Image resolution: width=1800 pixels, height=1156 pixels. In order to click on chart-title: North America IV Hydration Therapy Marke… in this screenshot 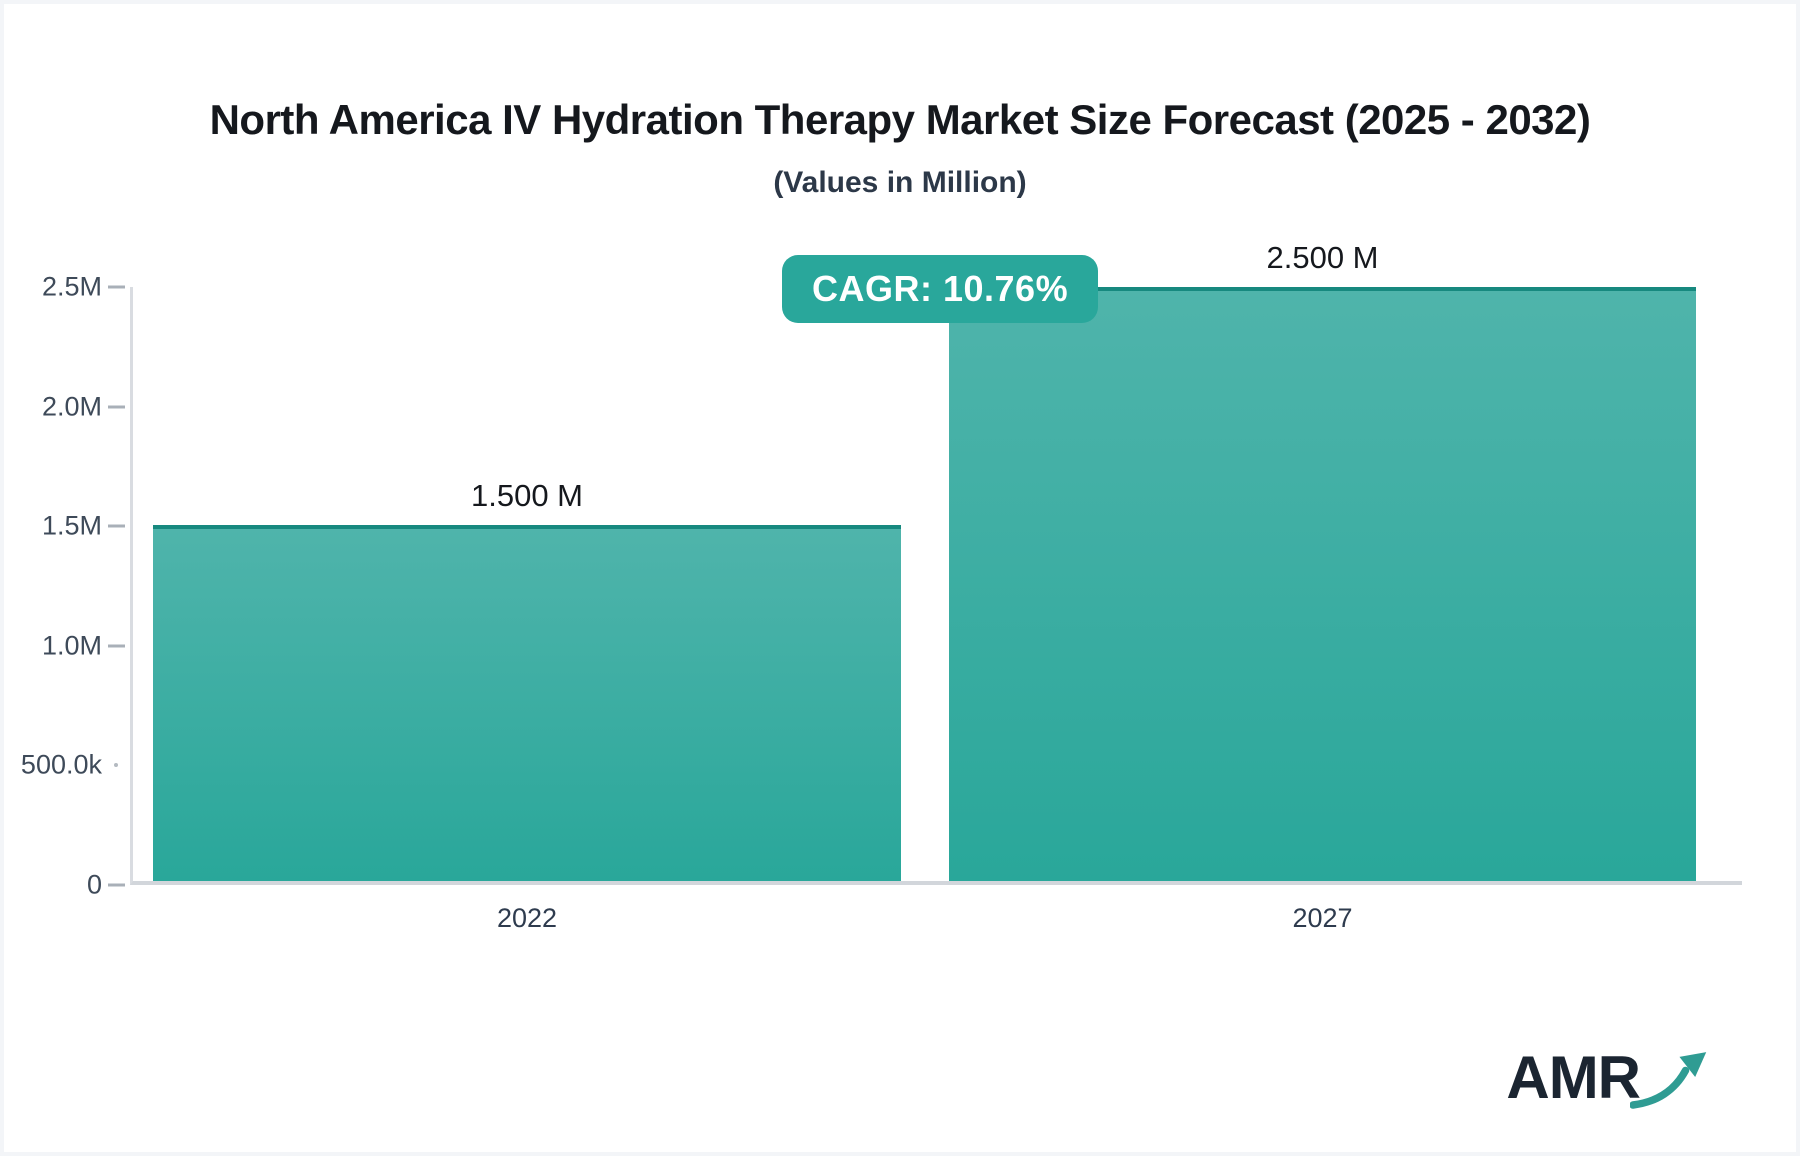, I will do `click(900, 119)`.